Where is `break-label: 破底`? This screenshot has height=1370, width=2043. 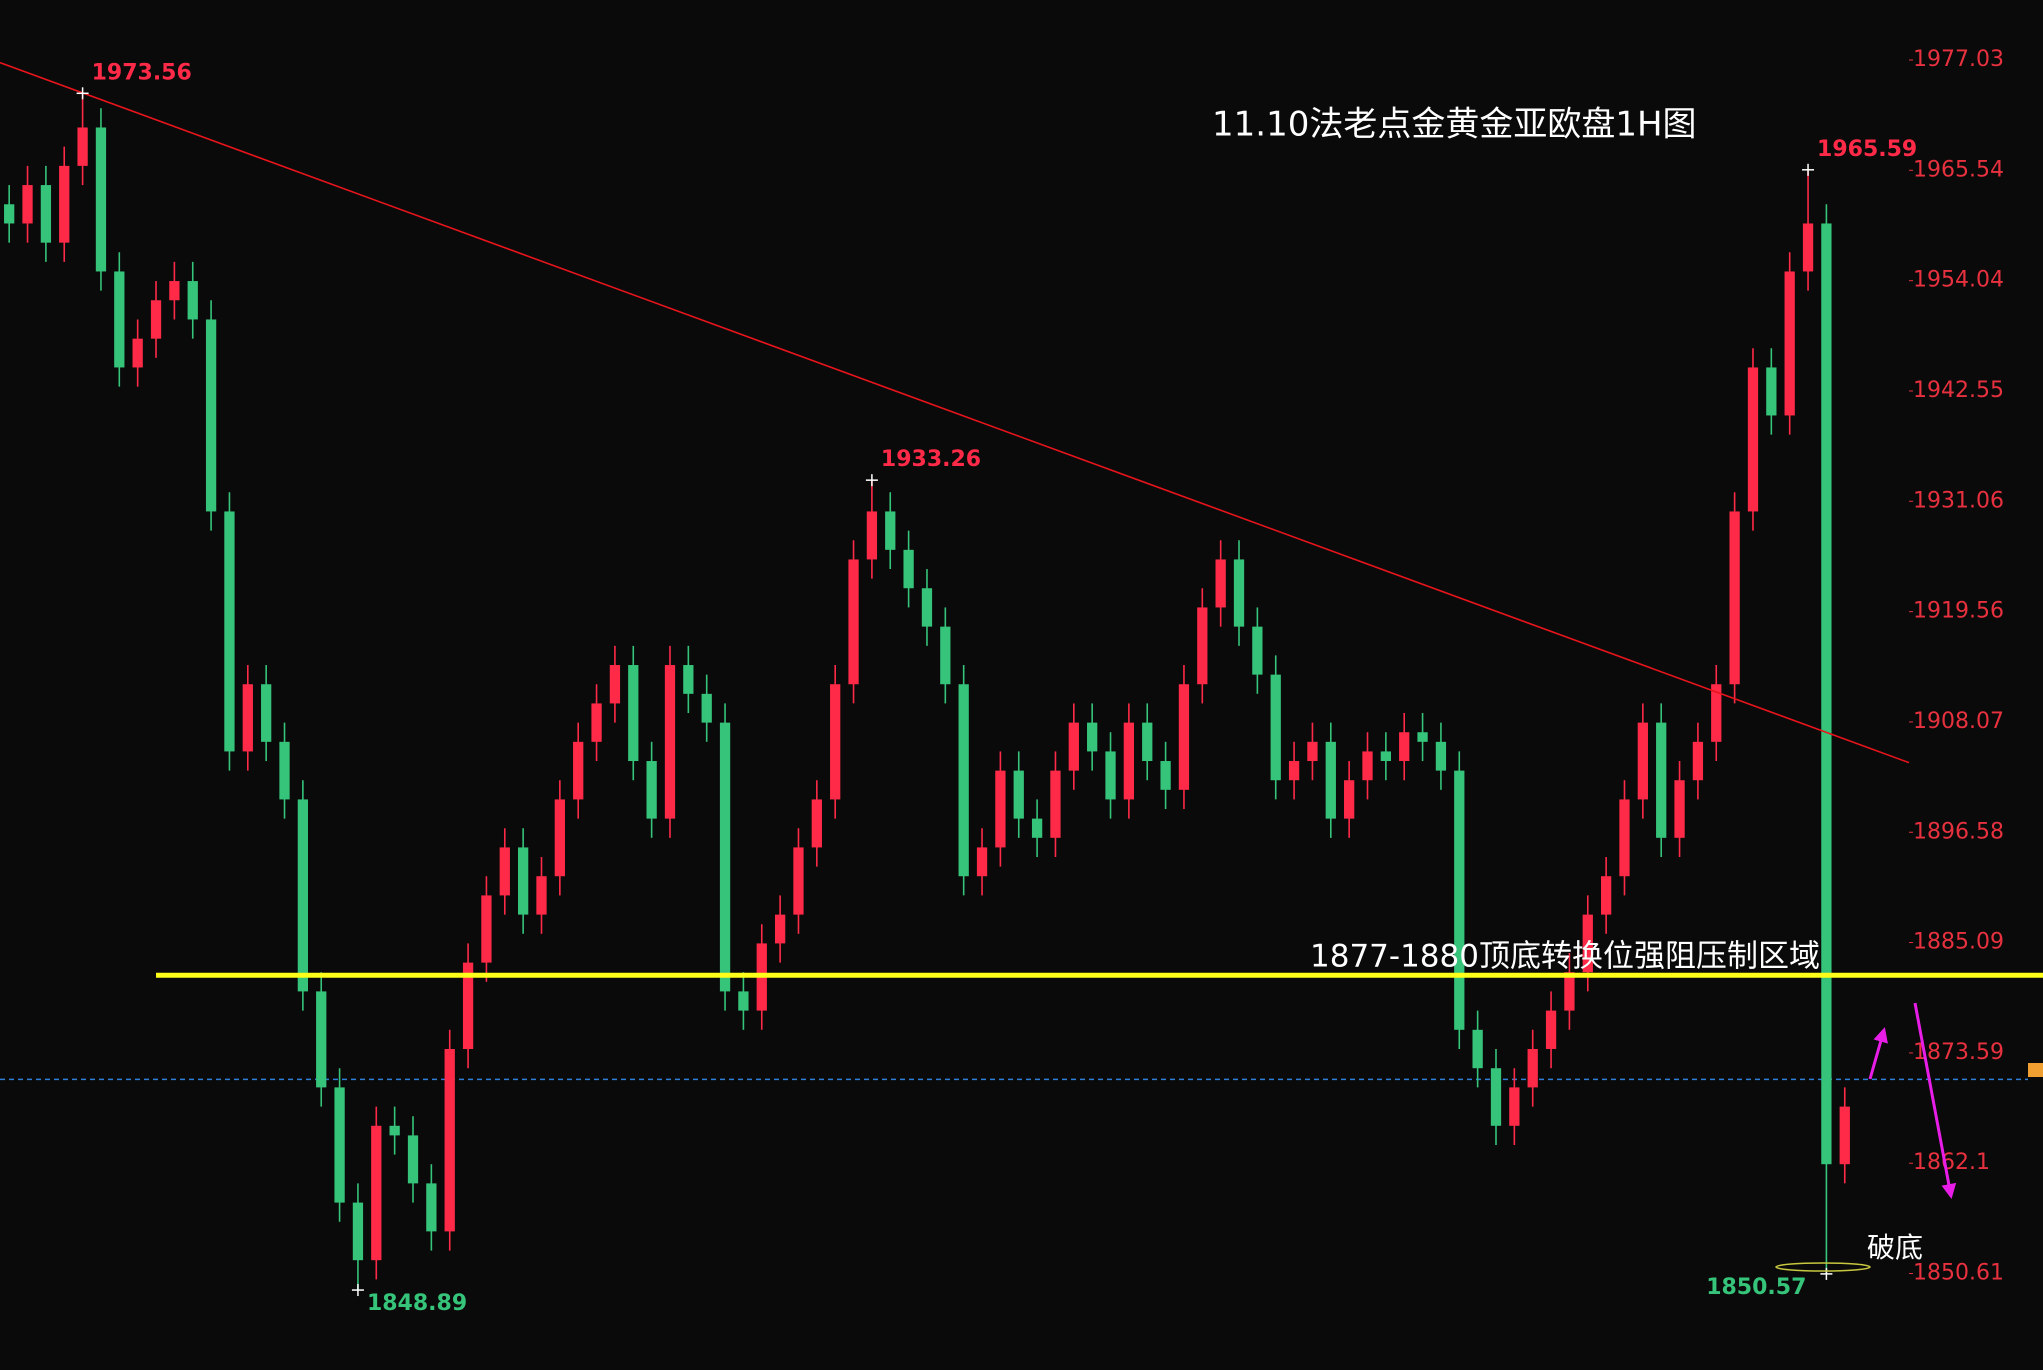
break-label: 破底 is located at coordinates (1895, 1247).